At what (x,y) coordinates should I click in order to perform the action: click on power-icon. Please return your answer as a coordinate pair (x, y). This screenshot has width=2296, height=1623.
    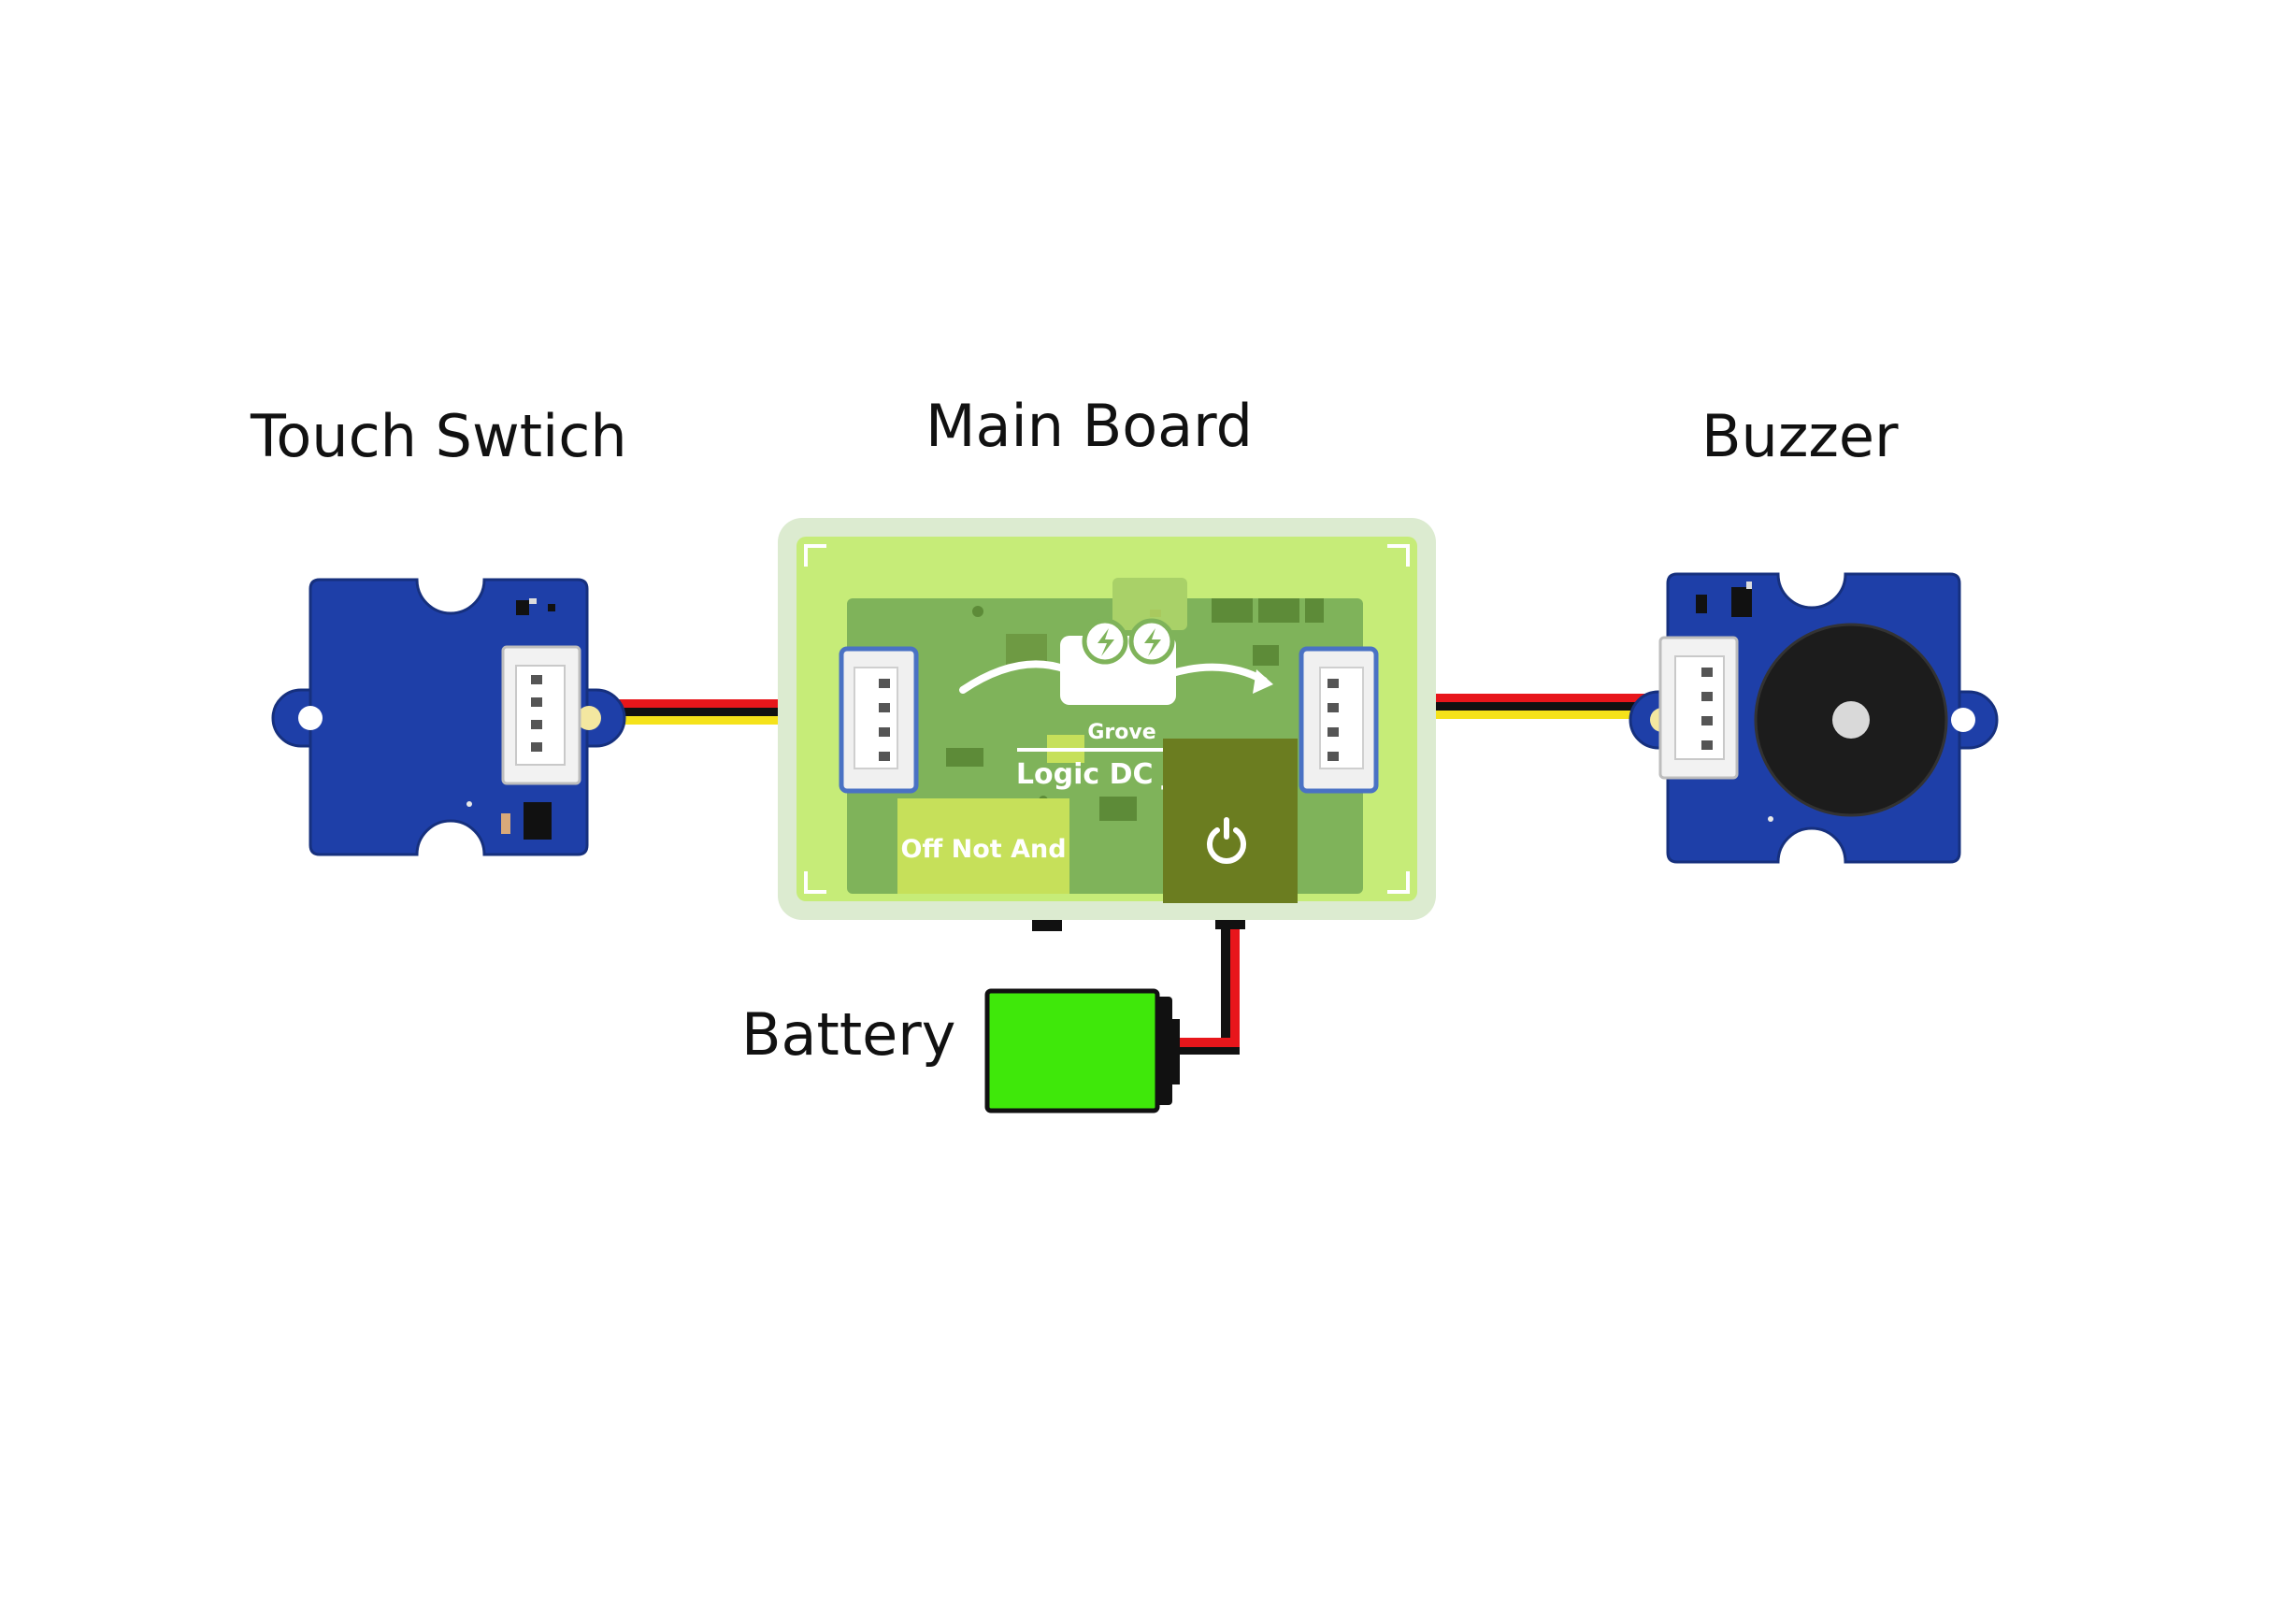
    Looking at the image, I should click on (1226, 840).